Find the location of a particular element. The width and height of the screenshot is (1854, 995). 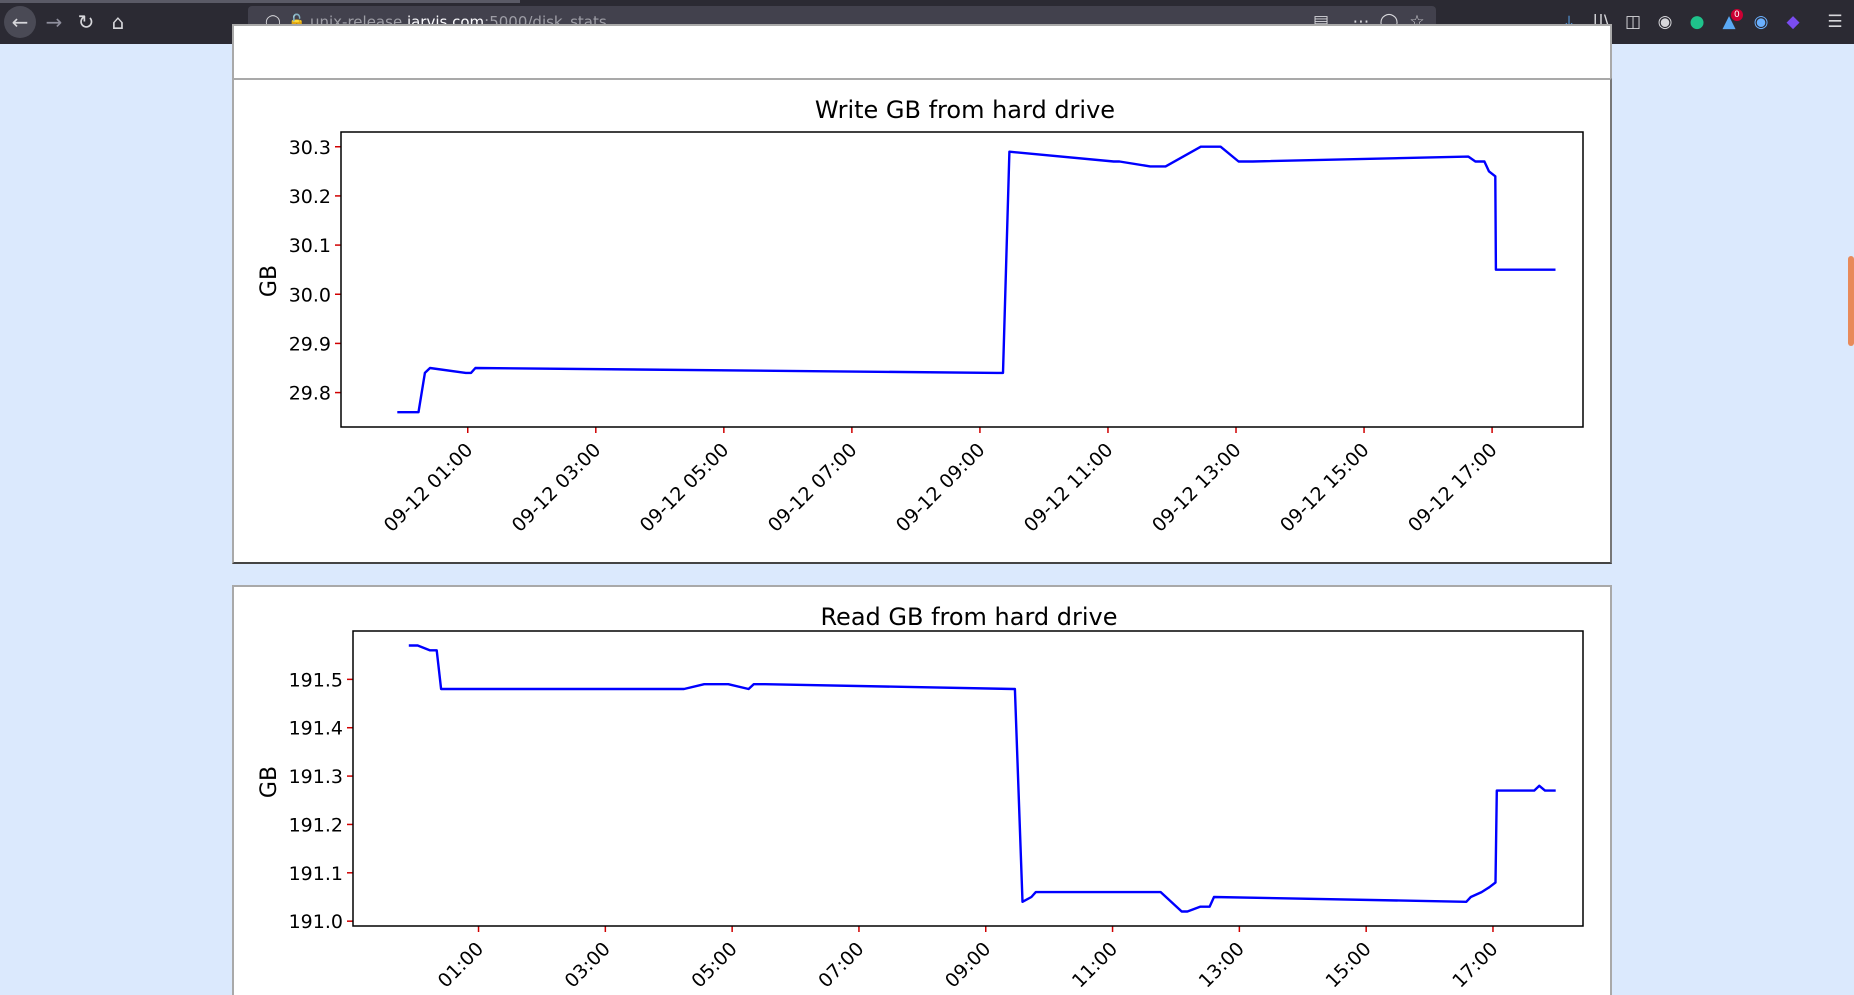

y-tick-label: 29.8 is located at coordinates (310, 394).